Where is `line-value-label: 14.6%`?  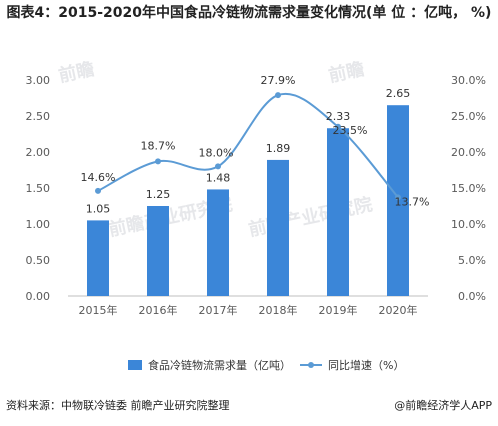 line-value-label: 14.6% is located at coordinates (98, 177).